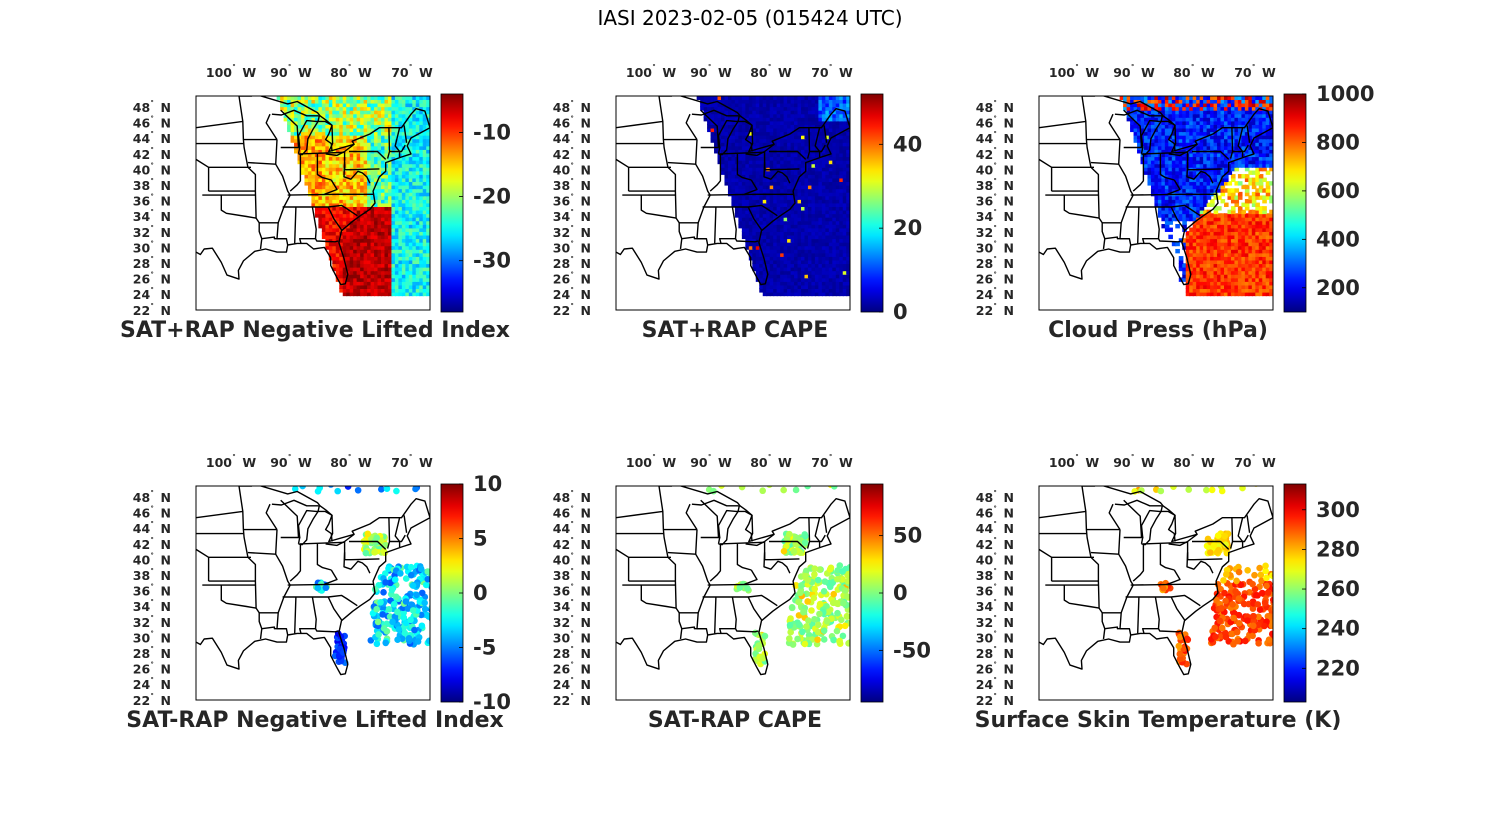 The image size is (1500, 825). I want to click on latitude-tick-label: 42˚ N, so click(572, 154).